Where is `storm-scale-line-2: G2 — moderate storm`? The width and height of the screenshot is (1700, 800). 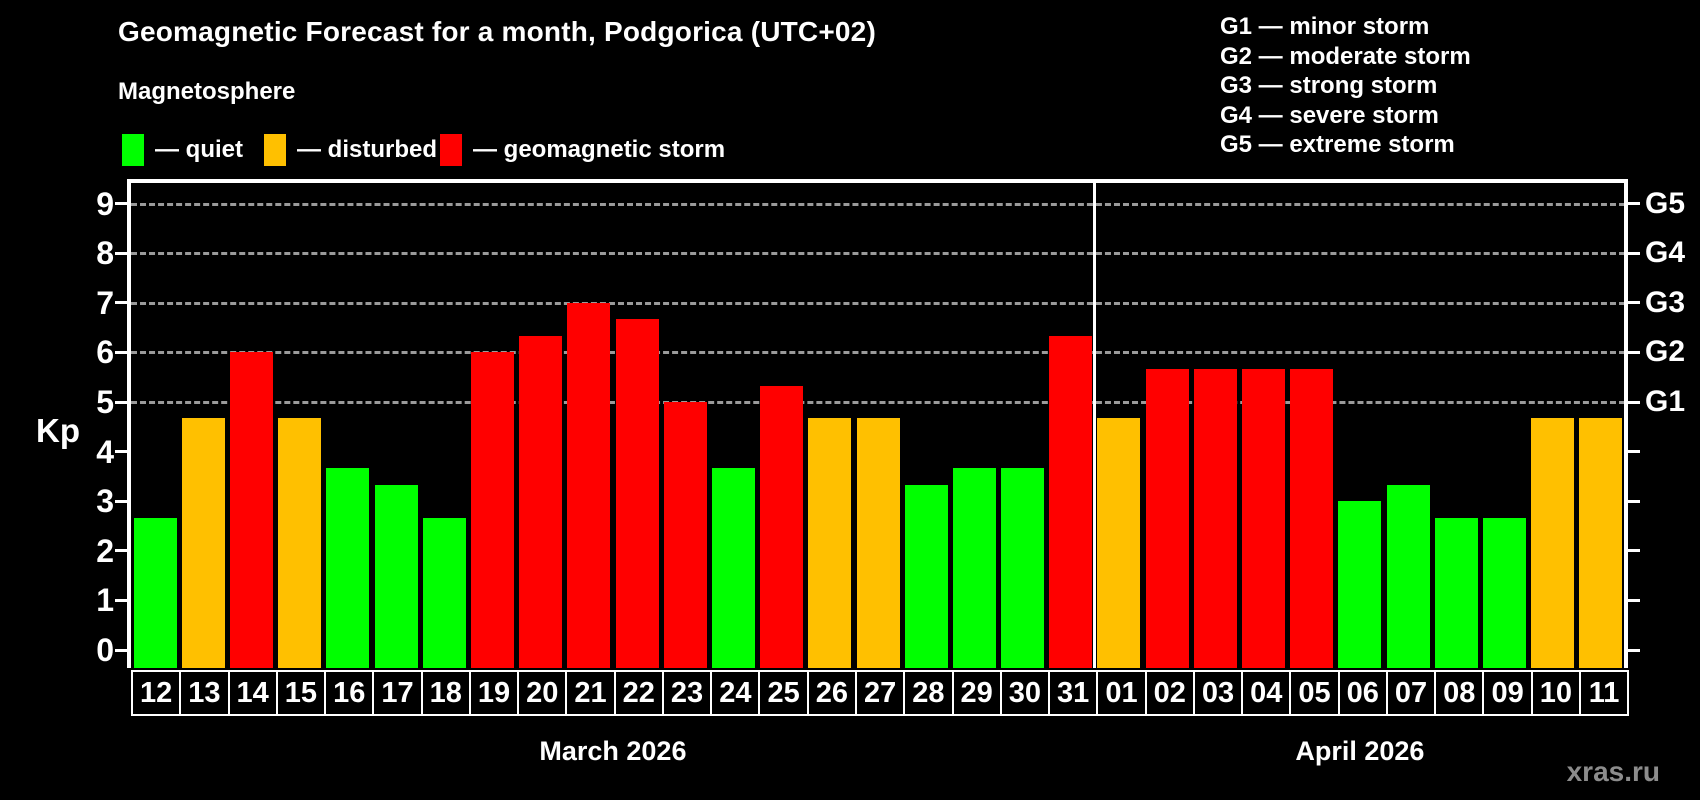
storm-scale-line-2: G2 — moderate storm is located at coordinates (1345, 56).